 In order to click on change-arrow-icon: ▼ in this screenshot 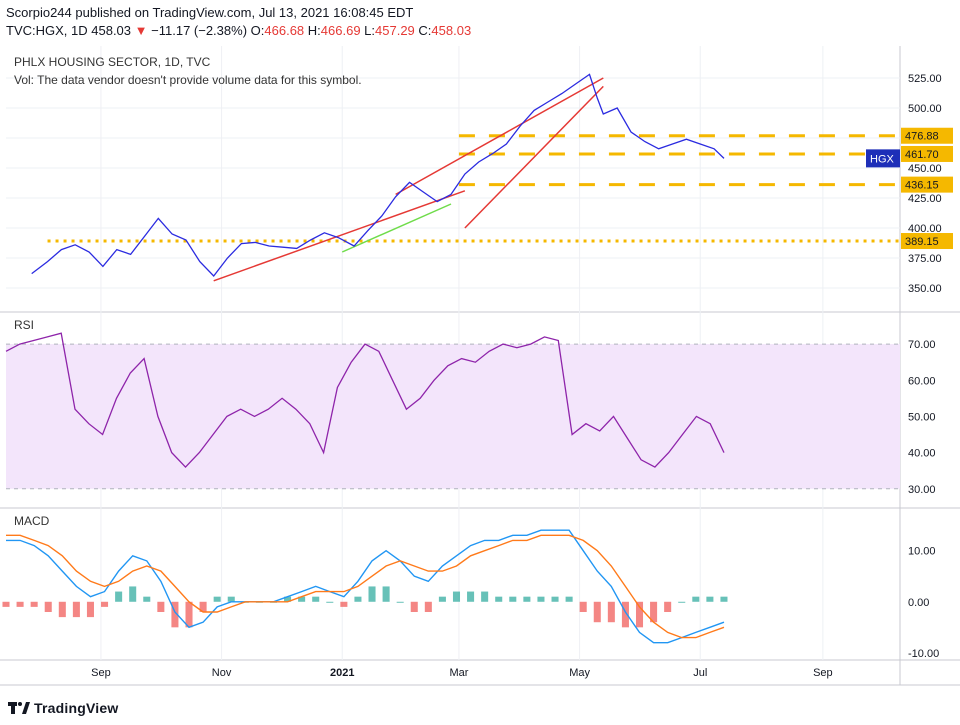, I will do `click(141, 30)`.